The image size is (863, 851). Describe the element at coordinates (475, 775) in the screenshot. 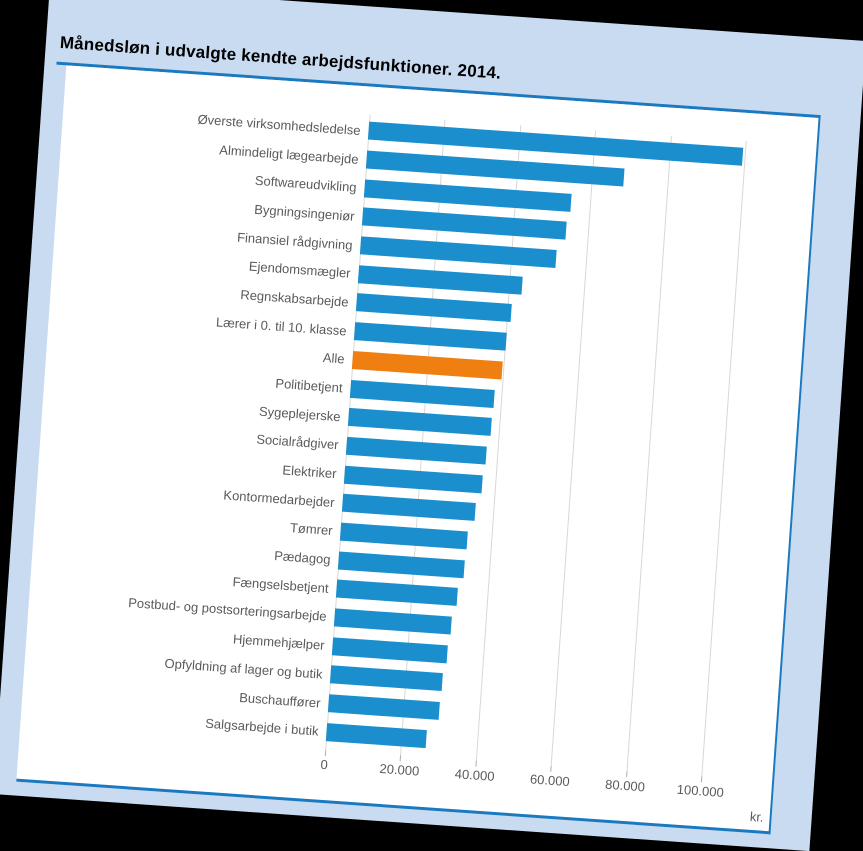

I see `axis-tick-label: 40.000` at that location.